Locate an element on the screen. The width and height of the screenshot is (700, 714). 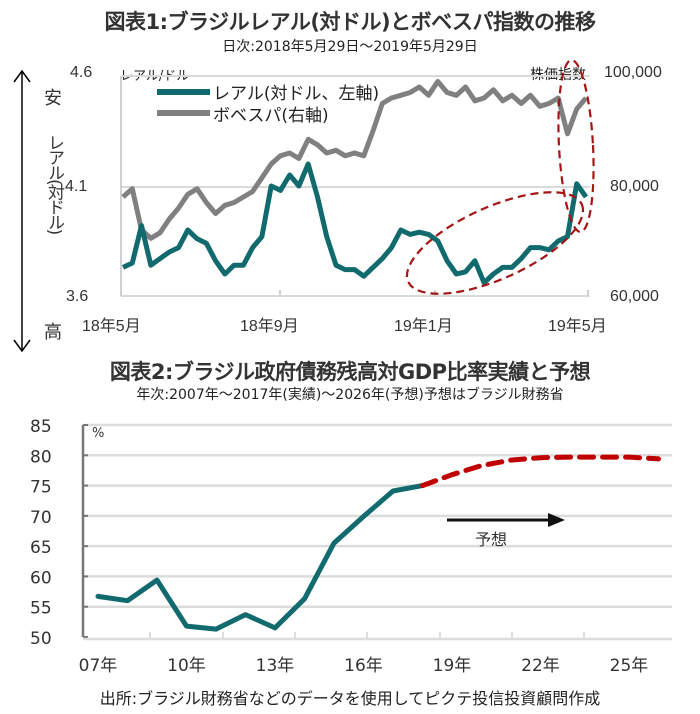
right-tick: 100,000 is located at coordinates (633, 72).